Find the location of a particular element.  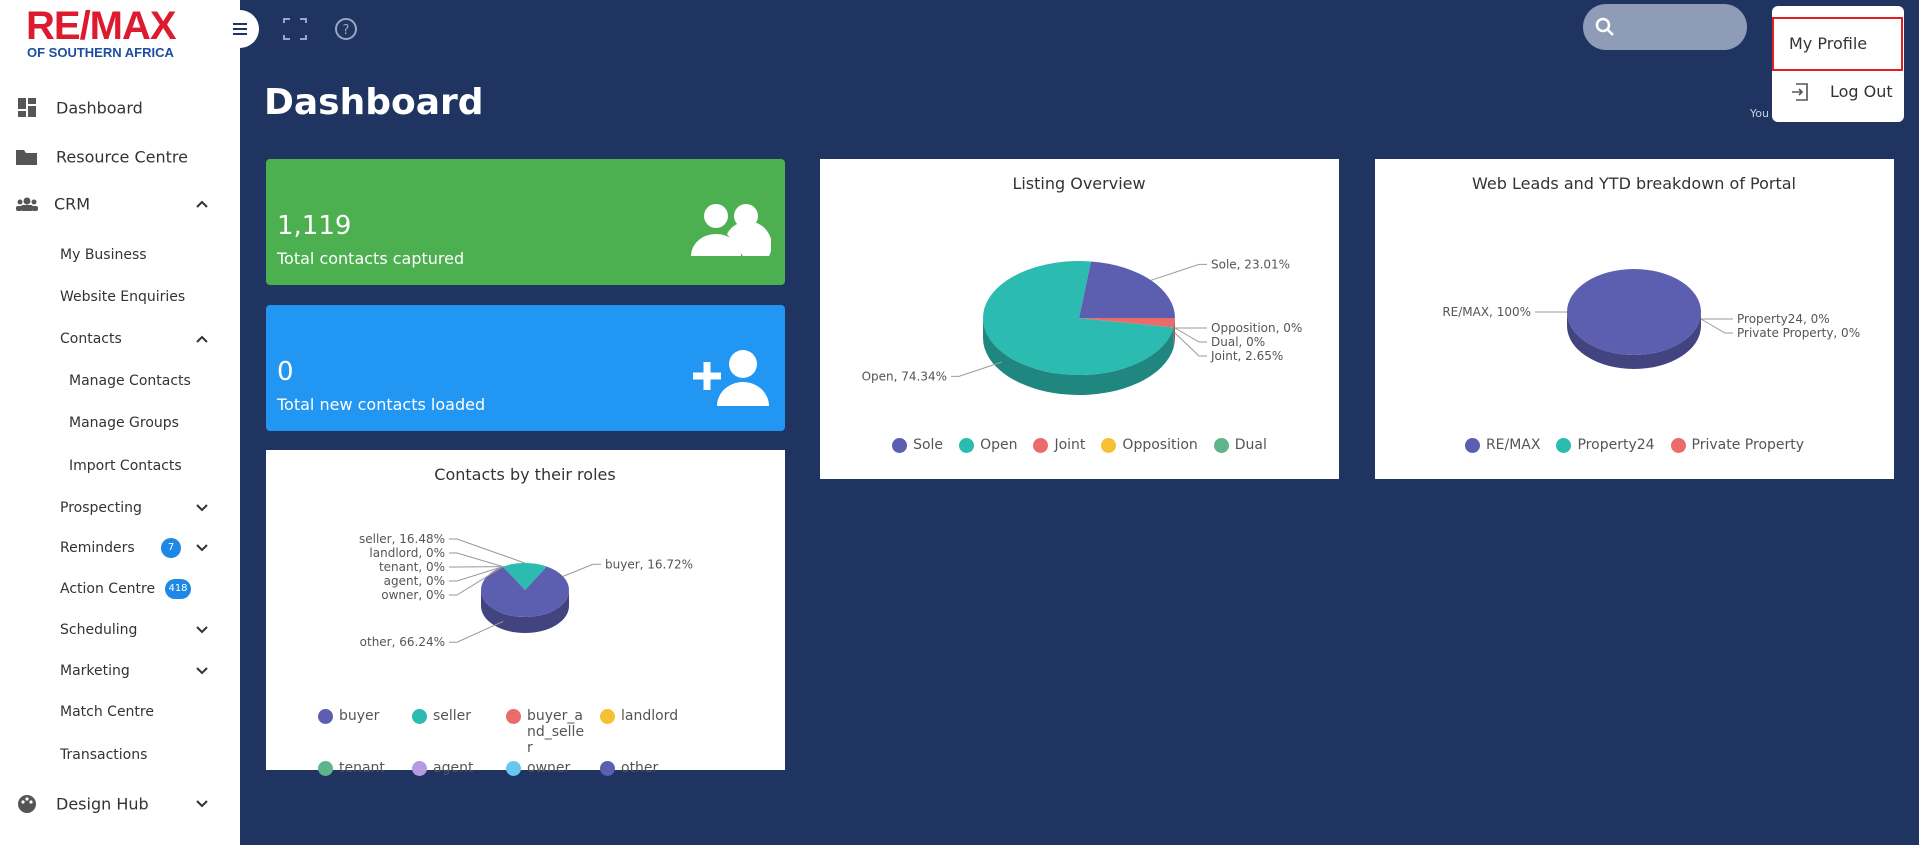

menu-item: Log Out is located at coordinates (1861, 91).